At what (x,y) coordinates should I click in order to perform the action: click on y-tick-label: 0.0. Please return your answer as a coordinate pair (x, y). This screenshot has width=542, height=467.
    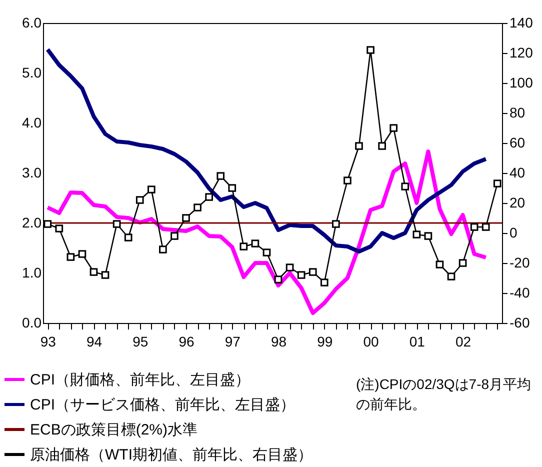
    Looking at the image, I should click on (32, 322).